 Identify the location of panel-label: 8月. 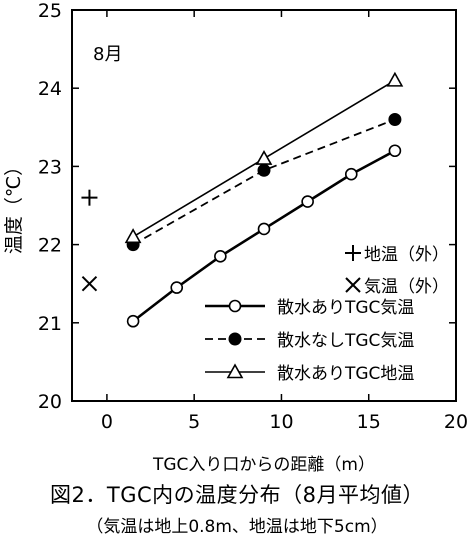
(107, 54).